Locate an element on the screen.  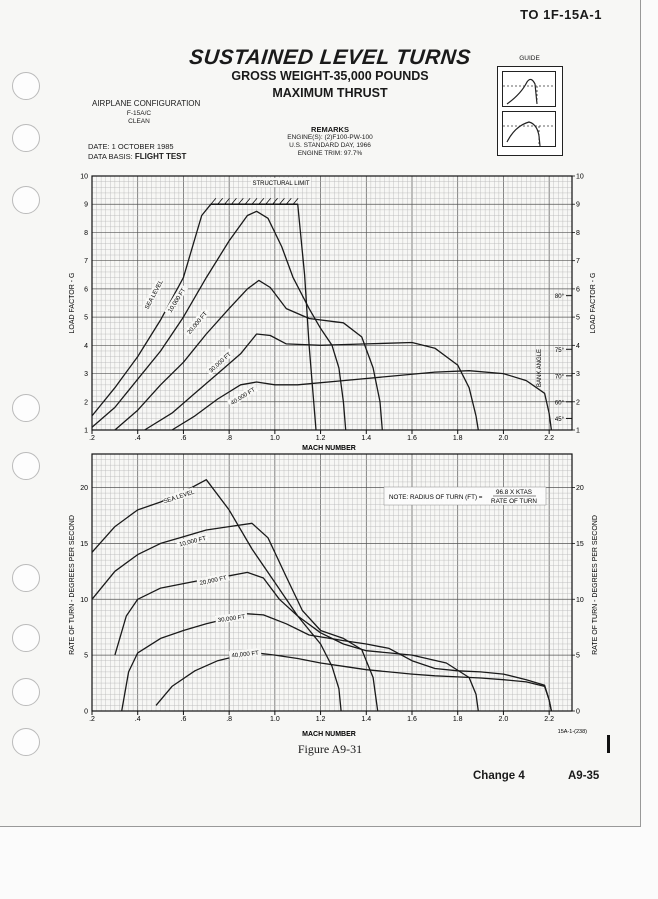
y-tick-label-left: 8 is located at coordinates (86, 233).